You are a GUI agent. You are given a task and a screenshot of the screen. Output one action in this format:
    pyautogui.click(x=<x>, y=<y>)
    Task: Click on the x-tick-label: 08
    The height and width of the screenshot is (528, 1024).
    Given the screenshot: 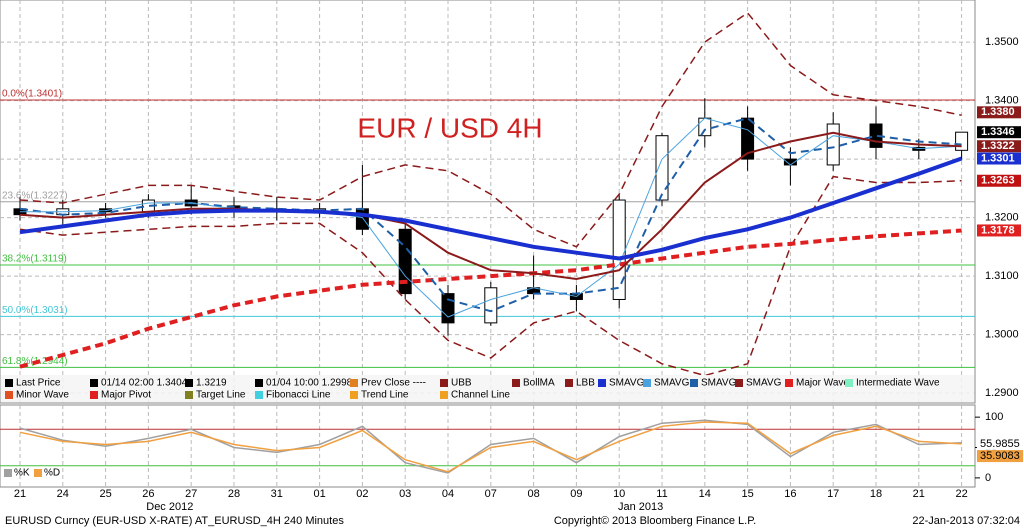 What is the action you would take?
    pyautogui.click(x=533, y=494)
    